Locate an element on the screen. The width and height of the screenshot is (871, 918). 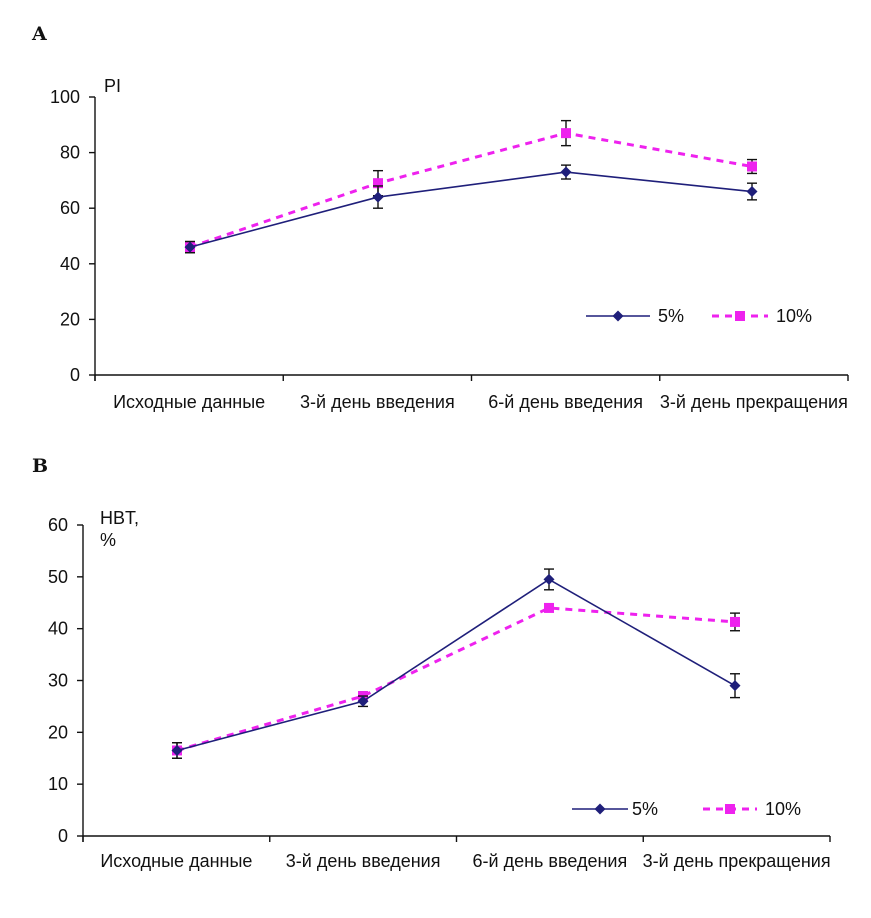
panel-a-y-tick-label: 100 is located at coordinates (65, 97).